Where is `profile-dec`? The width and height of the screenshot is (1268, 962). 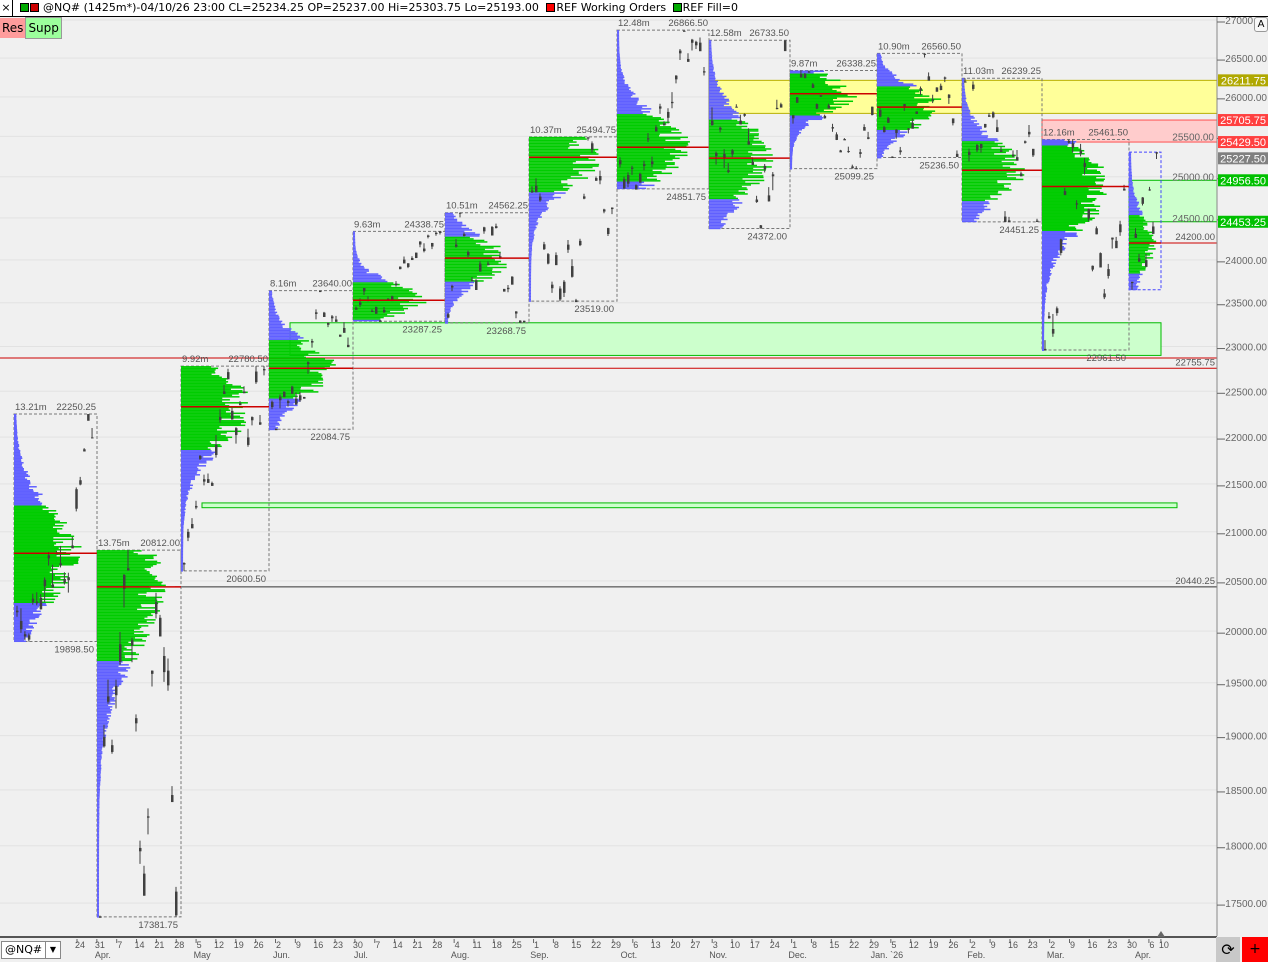
profile-dec is located at coordinates (833, 120).